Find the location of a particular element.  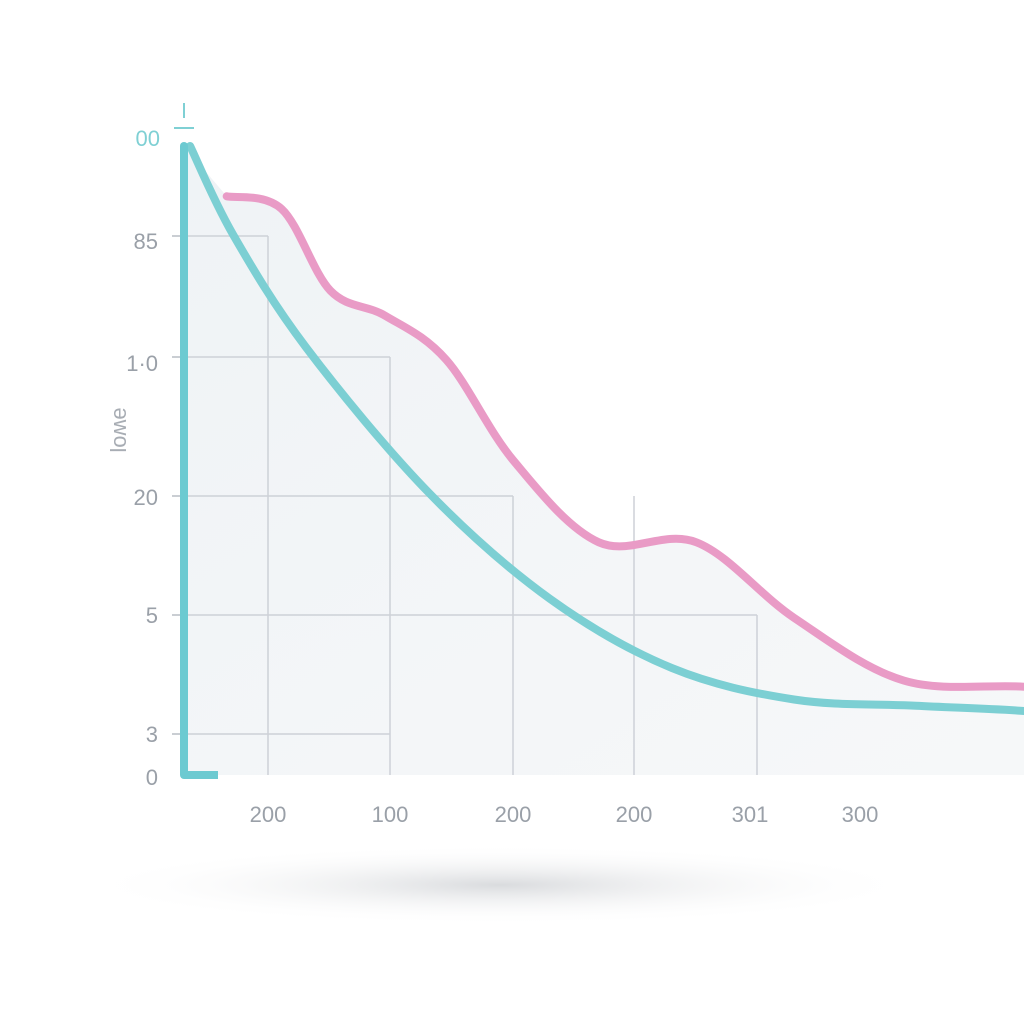

y-tick-labels: 00 85 1·0 20 5 3 0 is located at coordinates (143, 458).